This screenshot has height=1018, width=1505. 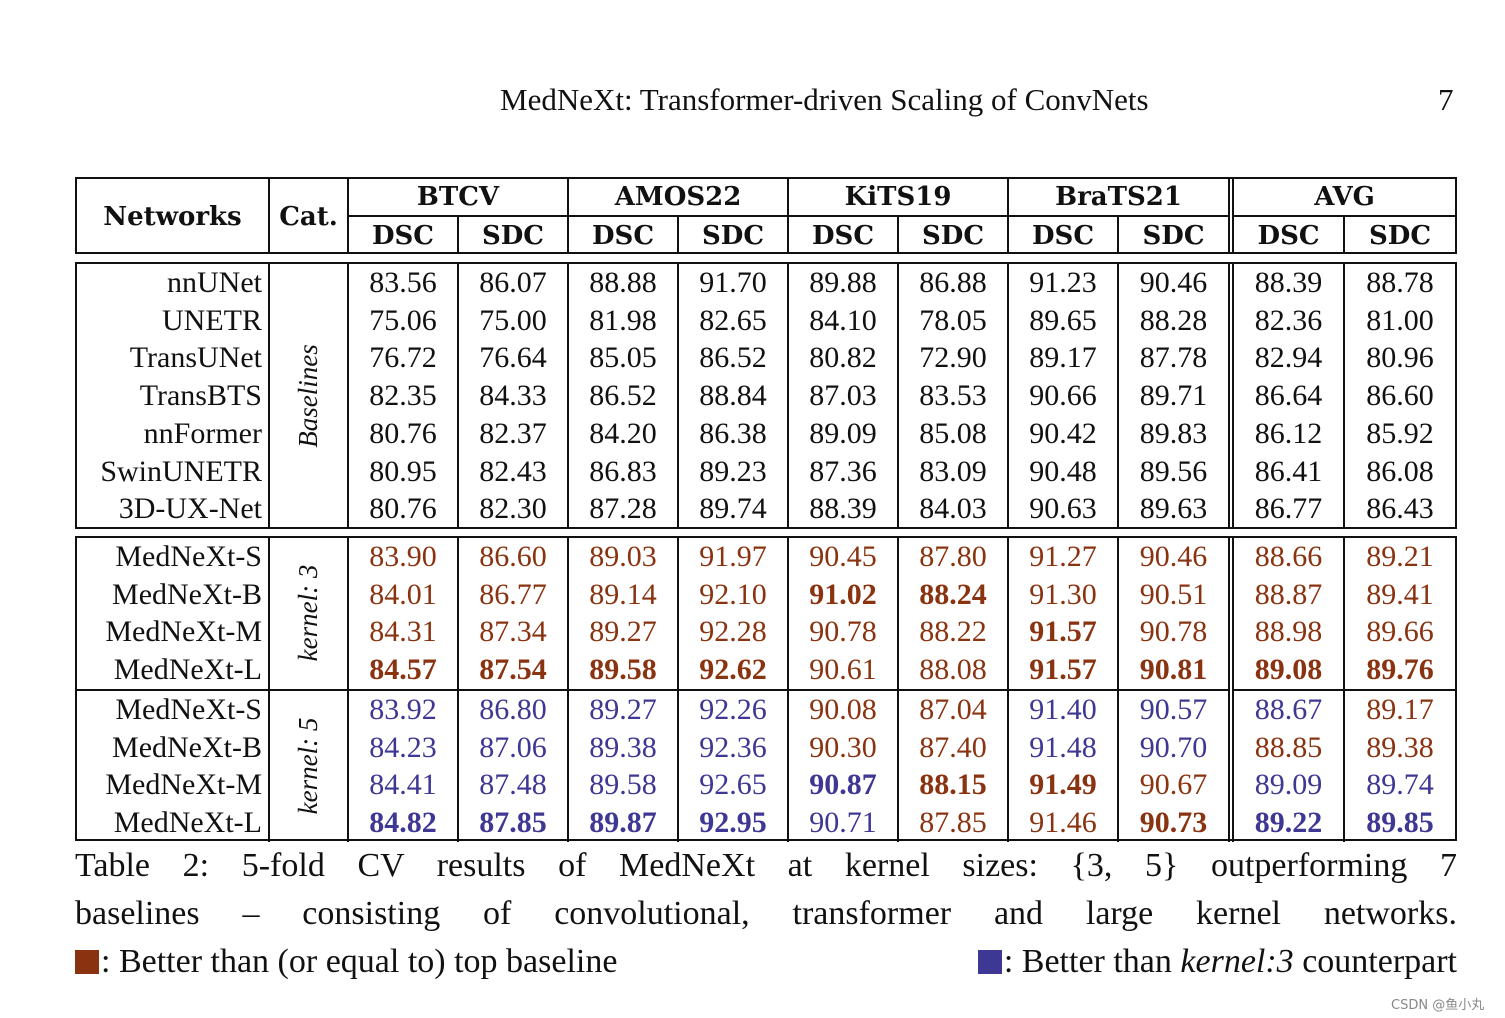 What do you see at coordinates (1217, 962) in the screenshot?
I see `legend-blue: : Better than kernel:3 counterpart` at bounding box center [1217, 962].